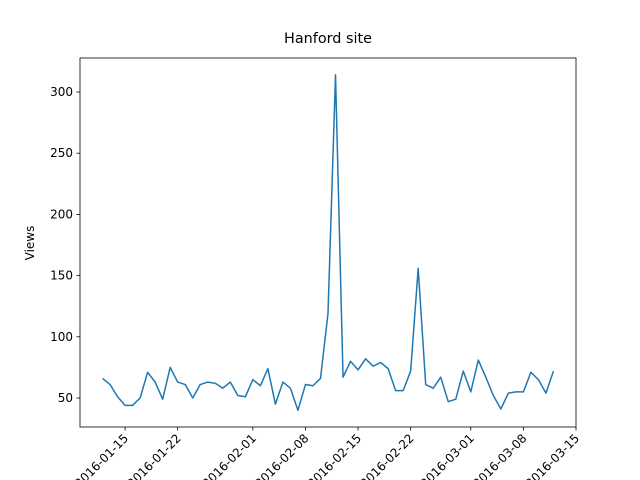 The width and height of the screenshot is (640, 480). I want to click on x-tick-label: 2016-01-22, so click(154, 455).